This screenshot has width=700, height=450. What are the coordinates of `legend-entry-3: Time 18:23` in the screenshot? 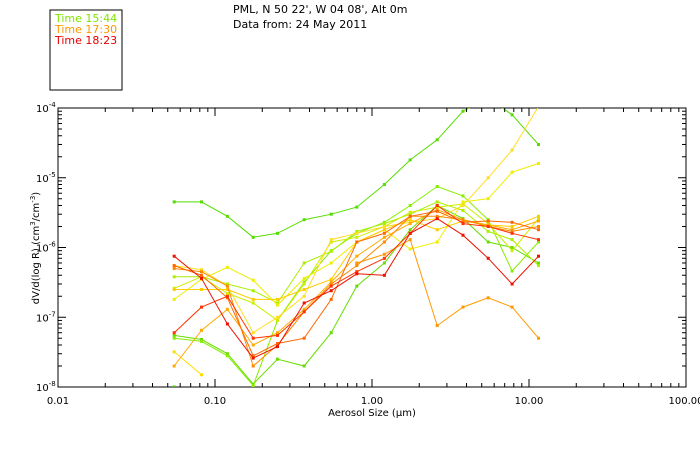 It's located at (85, 40).